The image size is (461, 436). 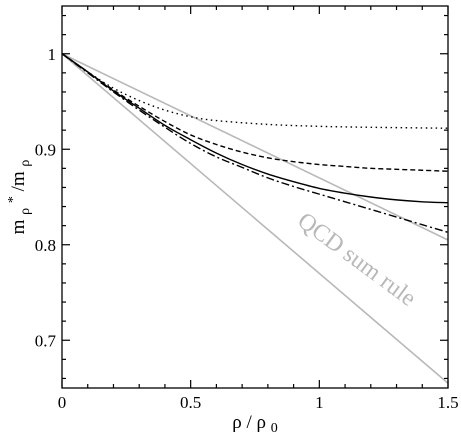 I want to click on y-tick-label: 0.7, so click(x=46, y=340).